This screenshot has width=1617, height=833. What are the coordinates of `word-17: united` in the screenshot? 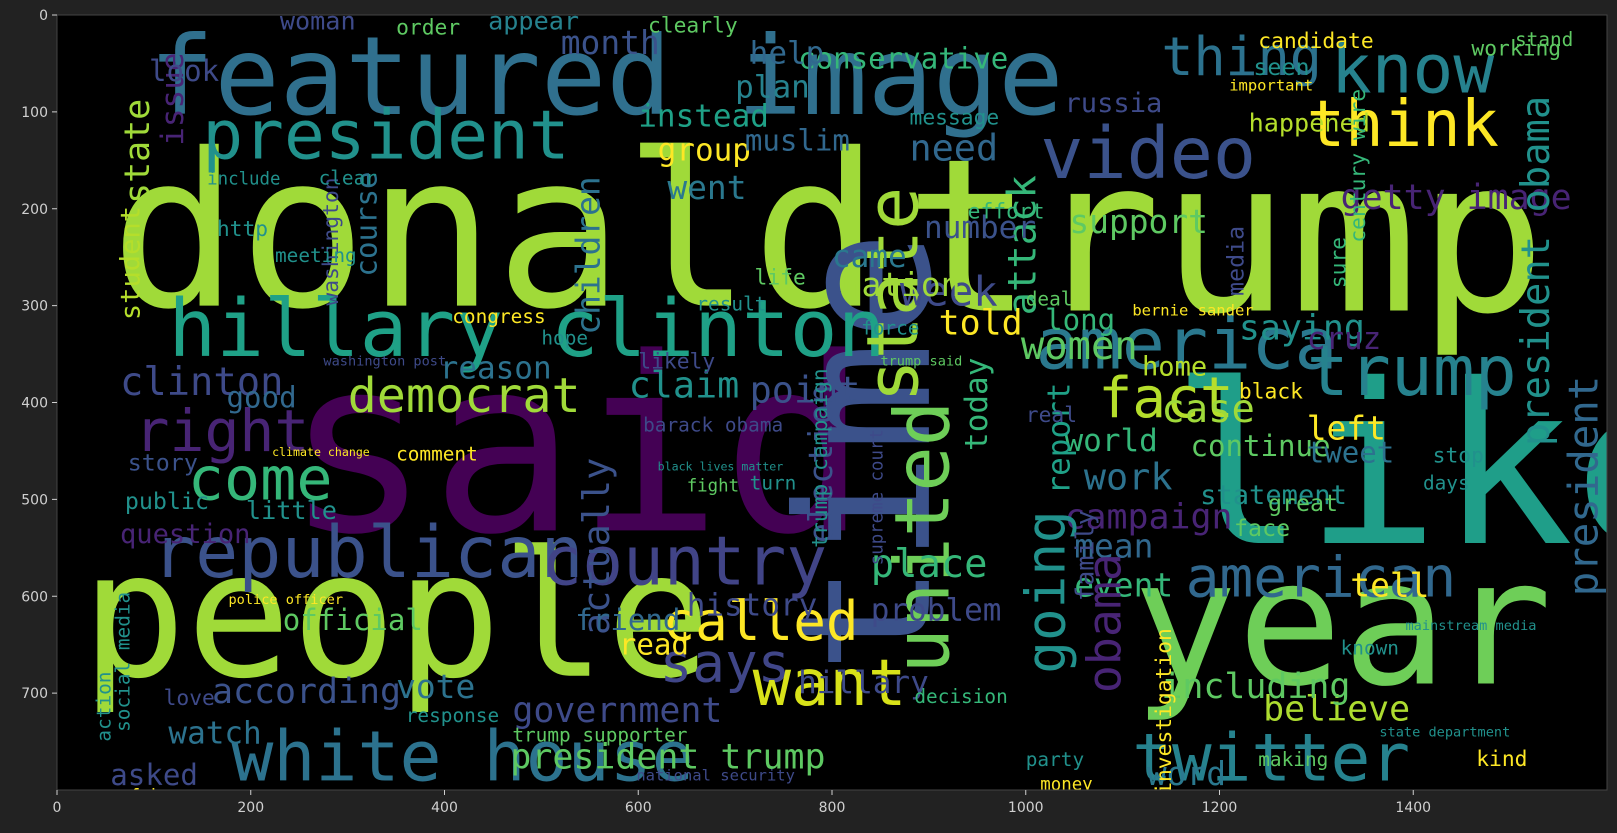 It's located at (922, 537).